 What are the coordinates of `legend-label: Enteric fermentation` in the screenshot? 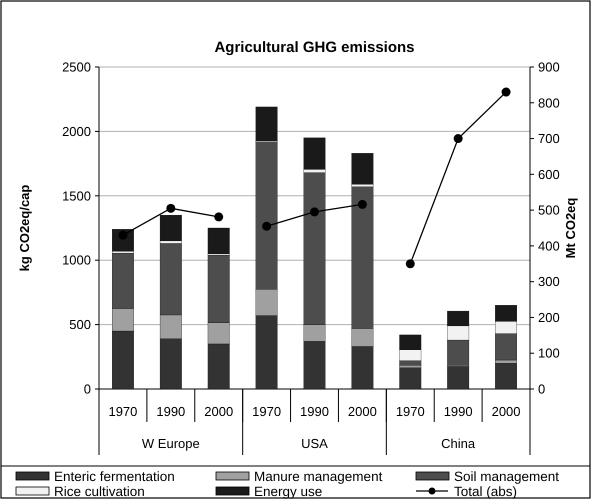 It's located at (114, 476).